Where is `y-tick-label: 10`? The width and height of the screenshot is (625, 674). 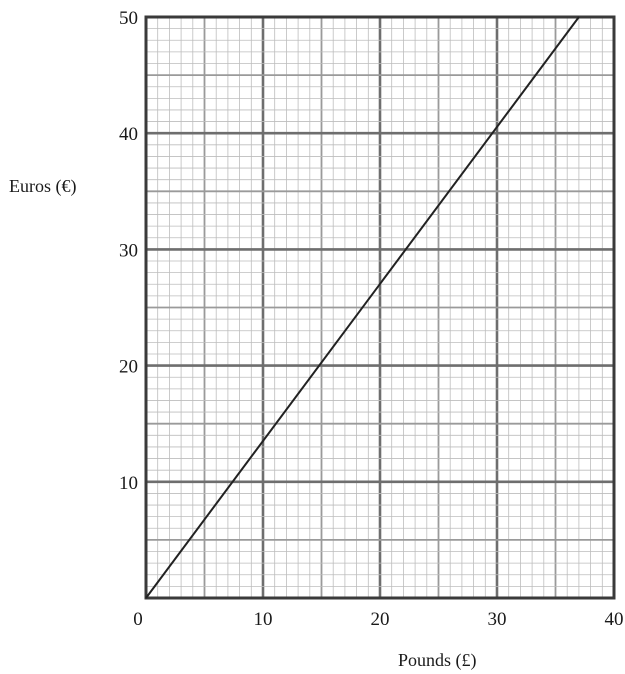 y-tick-label: 10 is located at coordinates (128, 483).